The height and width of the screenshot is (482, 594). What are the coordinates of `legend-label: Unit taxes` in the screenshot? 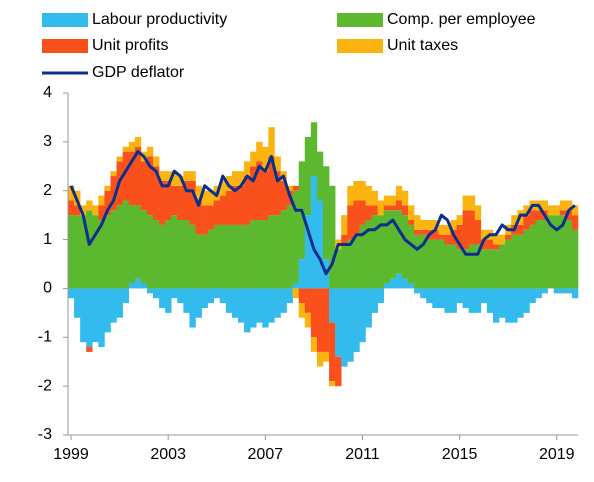 It's located at (422, 45).